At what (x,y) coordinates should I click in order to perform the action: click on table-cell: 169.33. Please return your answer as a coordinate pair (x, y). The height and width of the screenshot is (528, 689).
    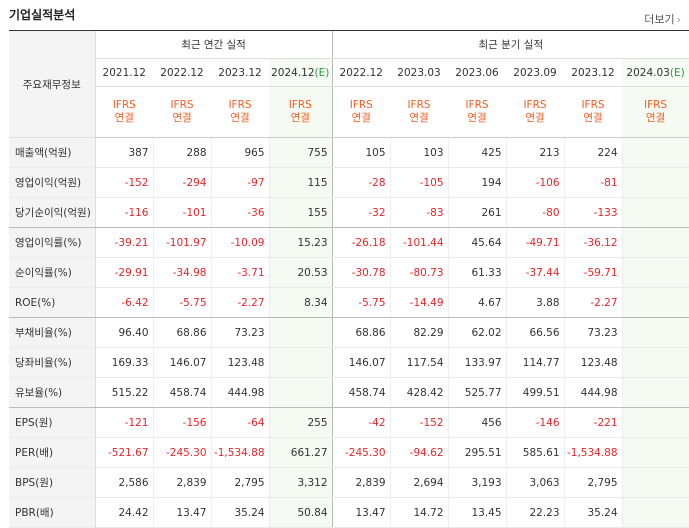
    Looking at the image, I should click on (123, 362).